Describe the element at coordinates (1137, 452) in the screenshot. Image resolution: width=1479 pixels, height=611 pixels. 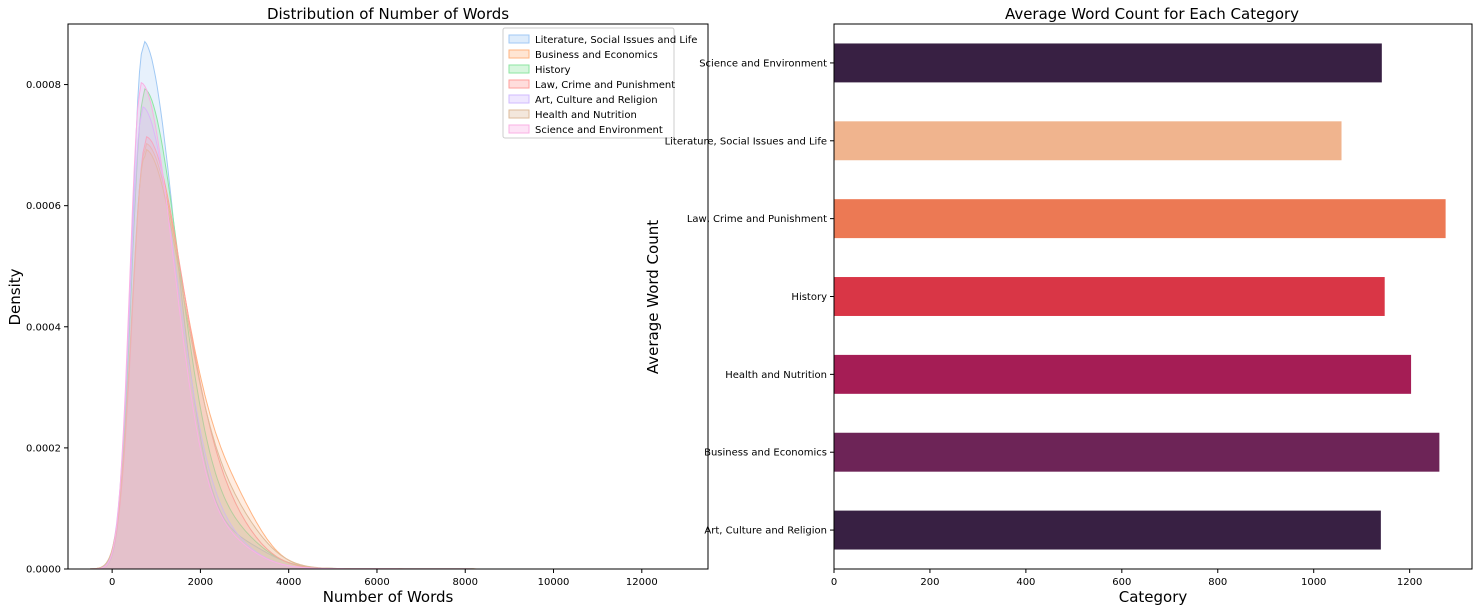
I see `bar-business-and-economics` at that location.